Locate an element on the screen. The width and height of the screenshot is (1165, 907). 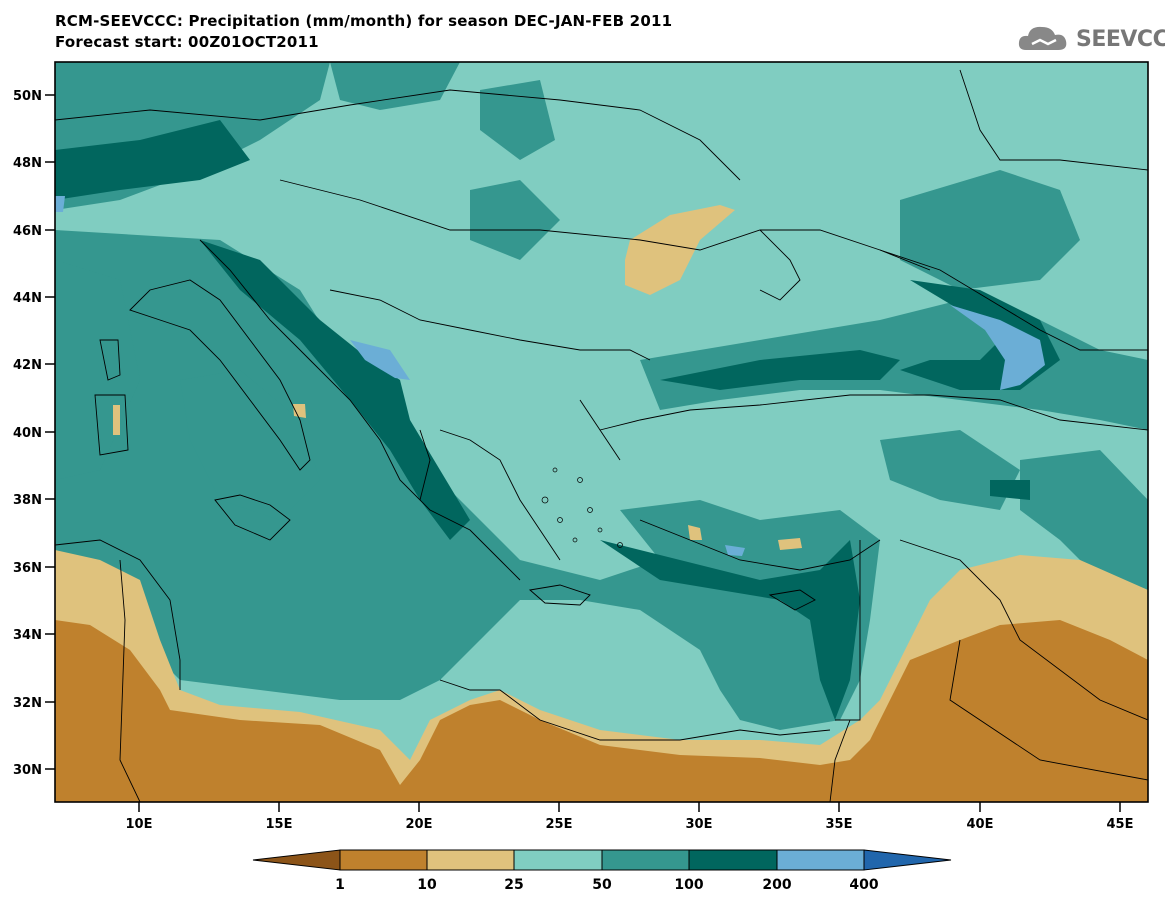
lat-tick-label: 38N is located at coordinates (27, 500).